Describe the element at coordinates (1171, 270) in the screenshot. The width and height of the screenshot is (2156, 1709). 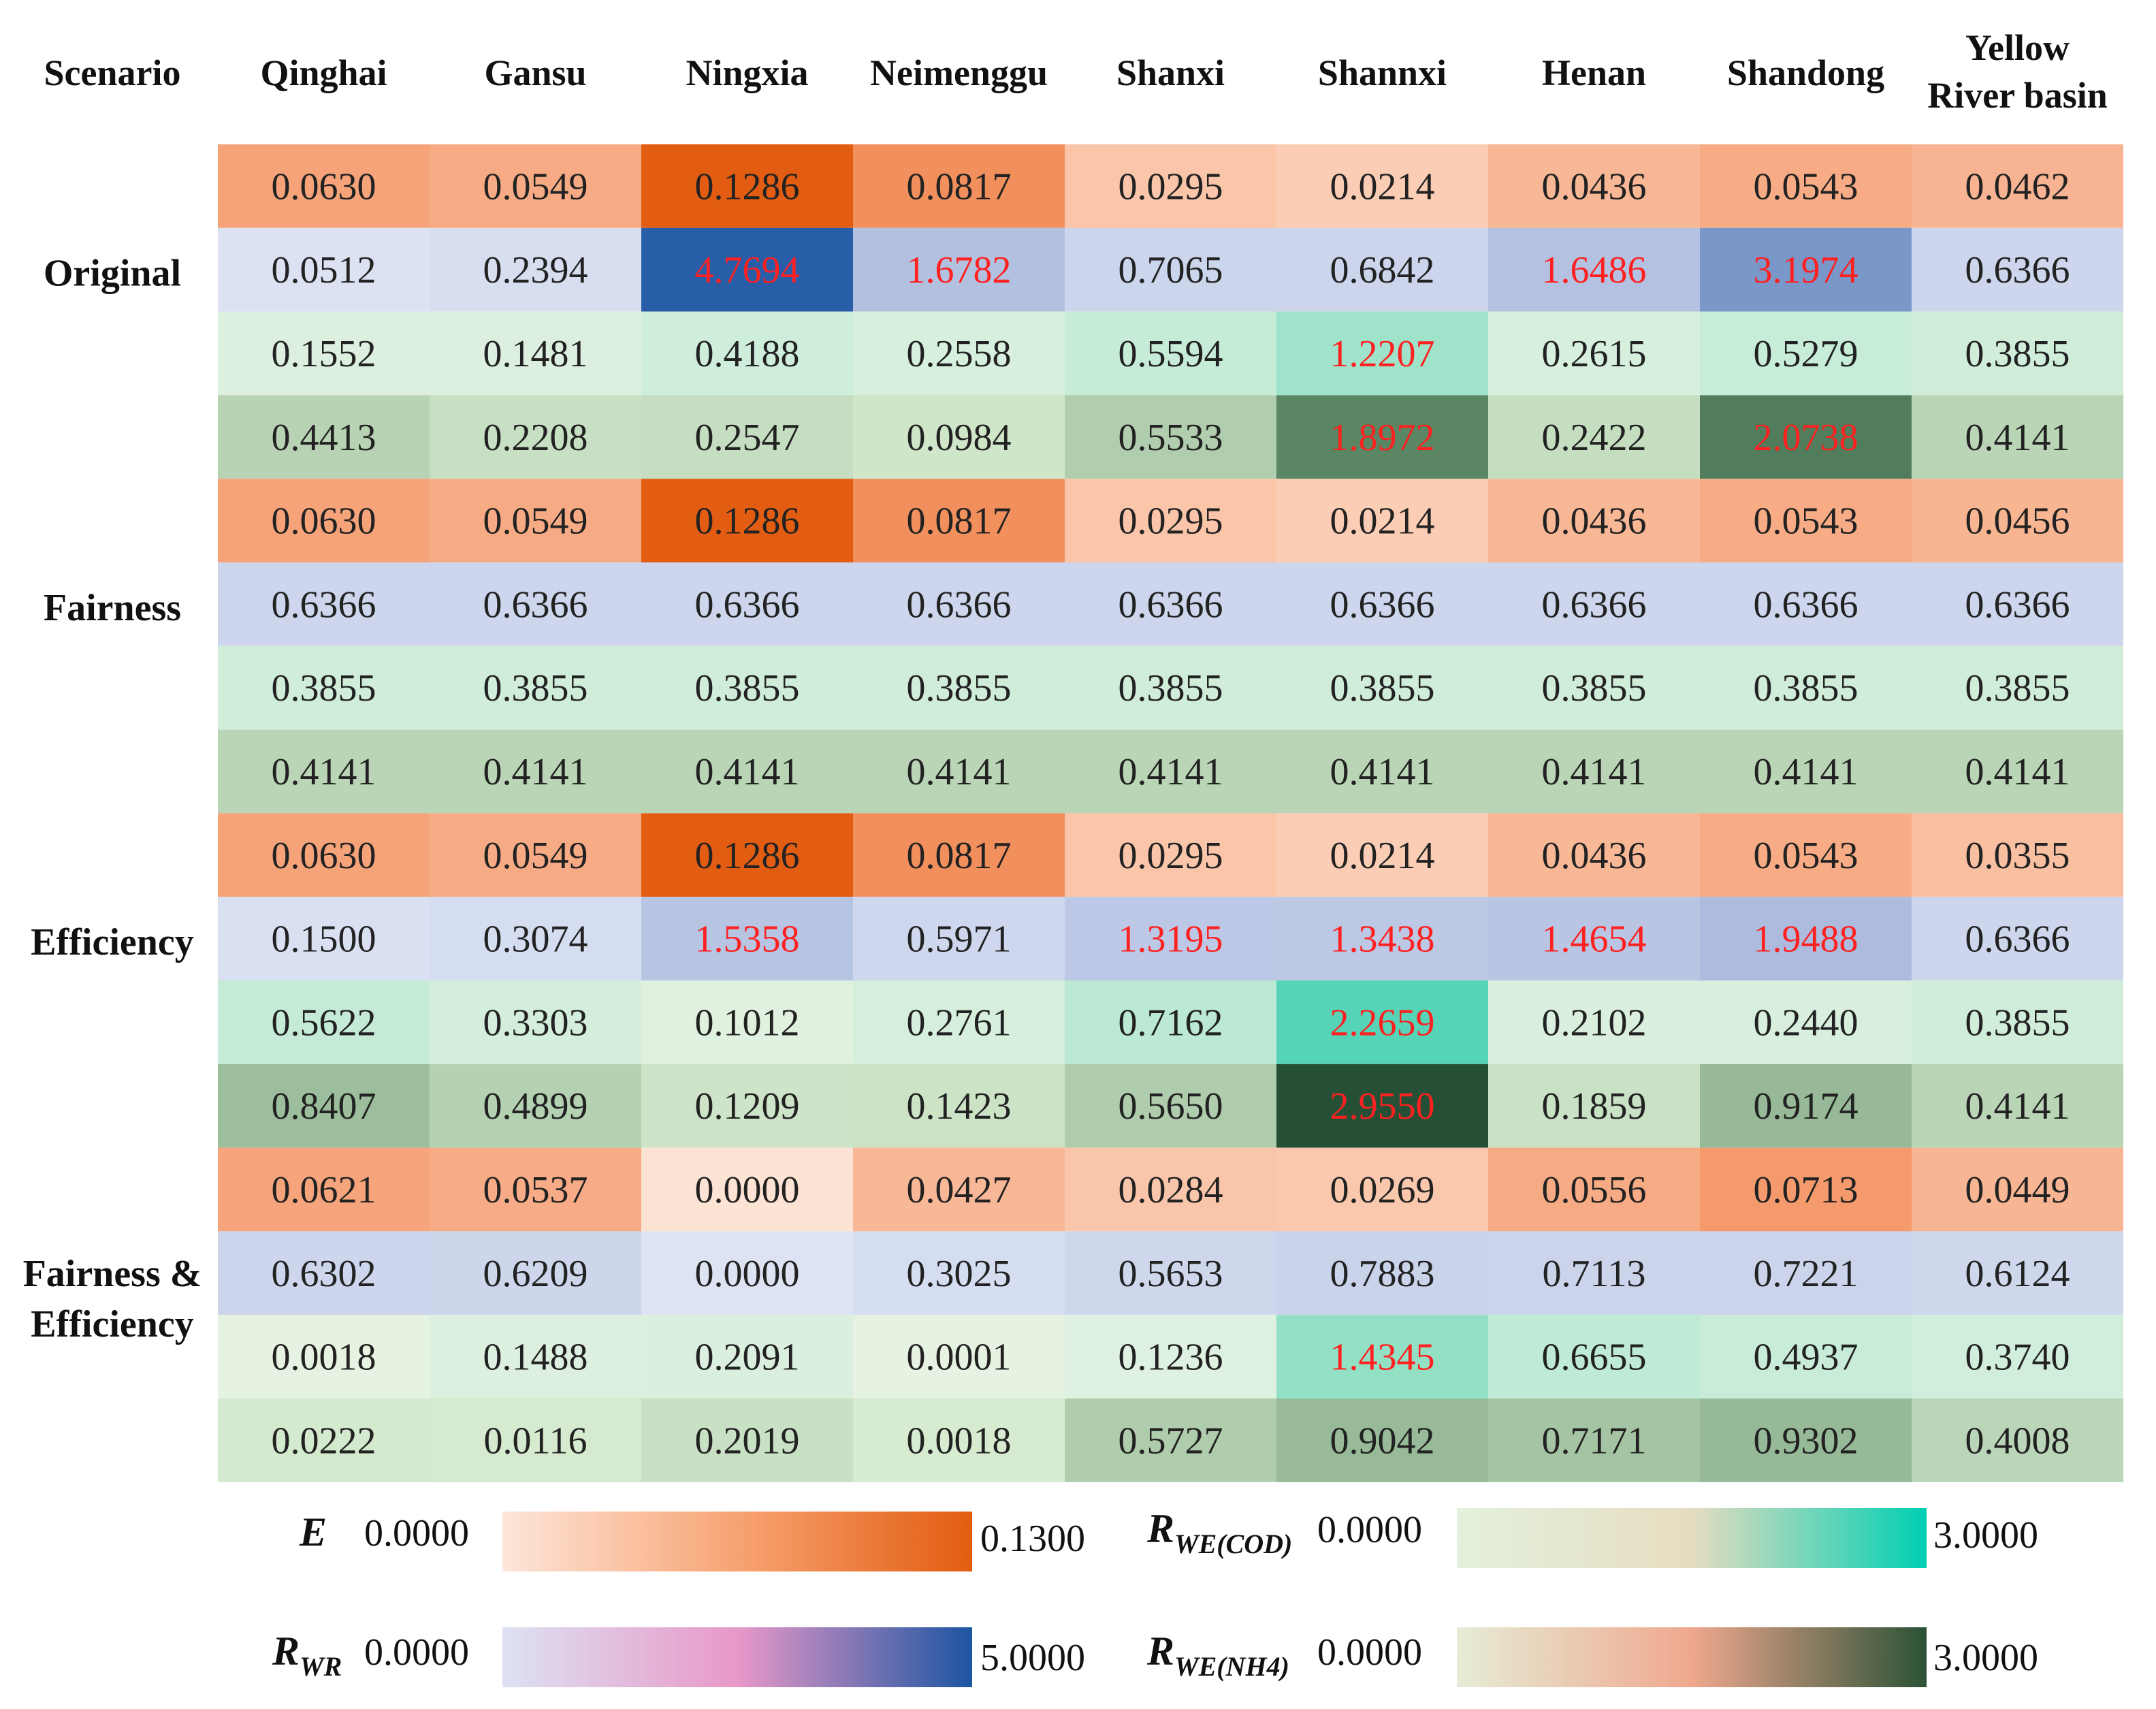
I see `cell-value-label: 0.7065` at that location.